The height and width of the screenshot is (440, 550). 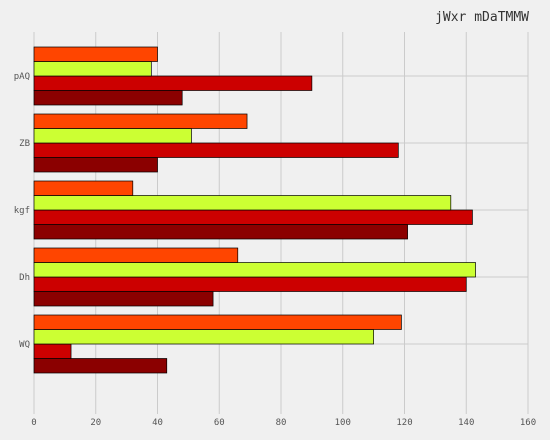 What do you see at coordinates (95, 423) in the screenshot?
I see `x-tick-label: 20` at bounding box center [95, 423].